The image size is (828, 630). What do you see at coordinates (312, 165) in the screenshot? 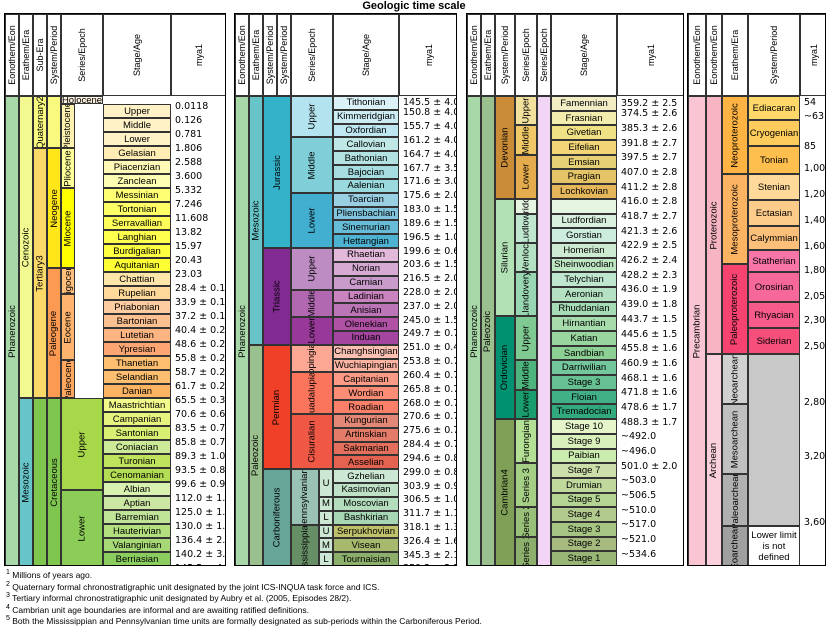
I see `epoch-middle-jurassic: Middle` at bounding box center [312, 165].